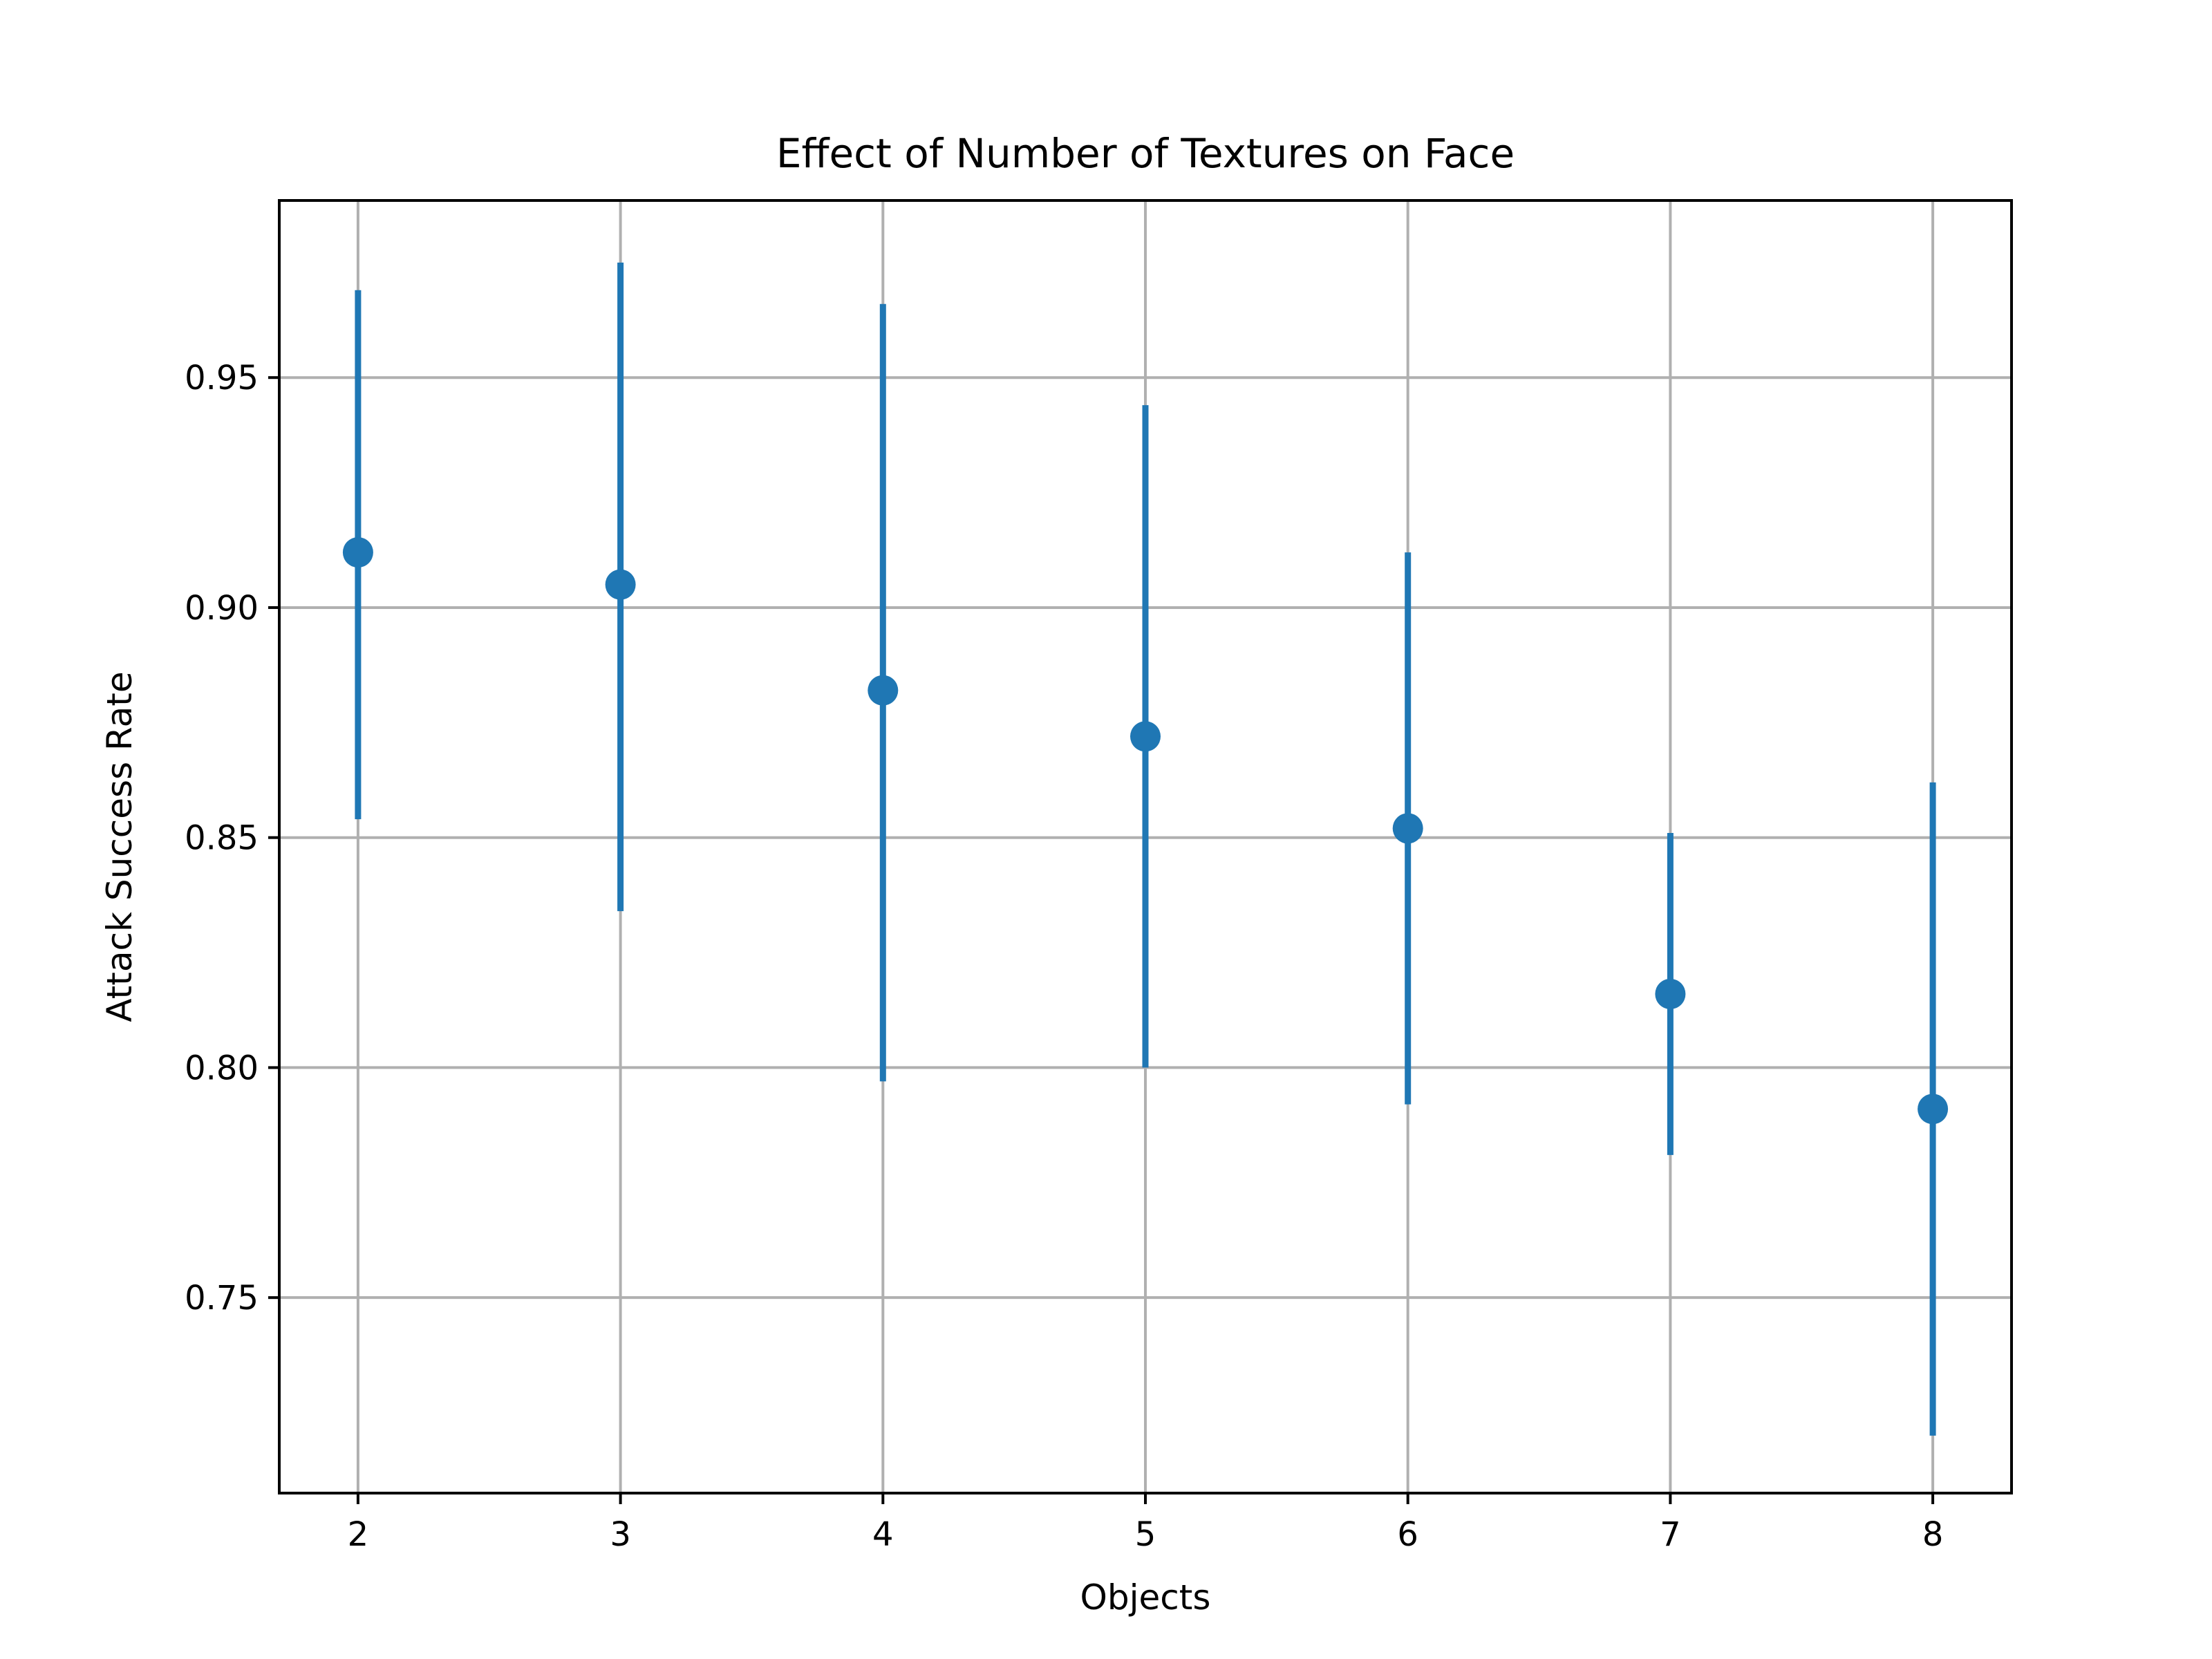  I want to click on x-tick-label: 2, so click(358, 1535).